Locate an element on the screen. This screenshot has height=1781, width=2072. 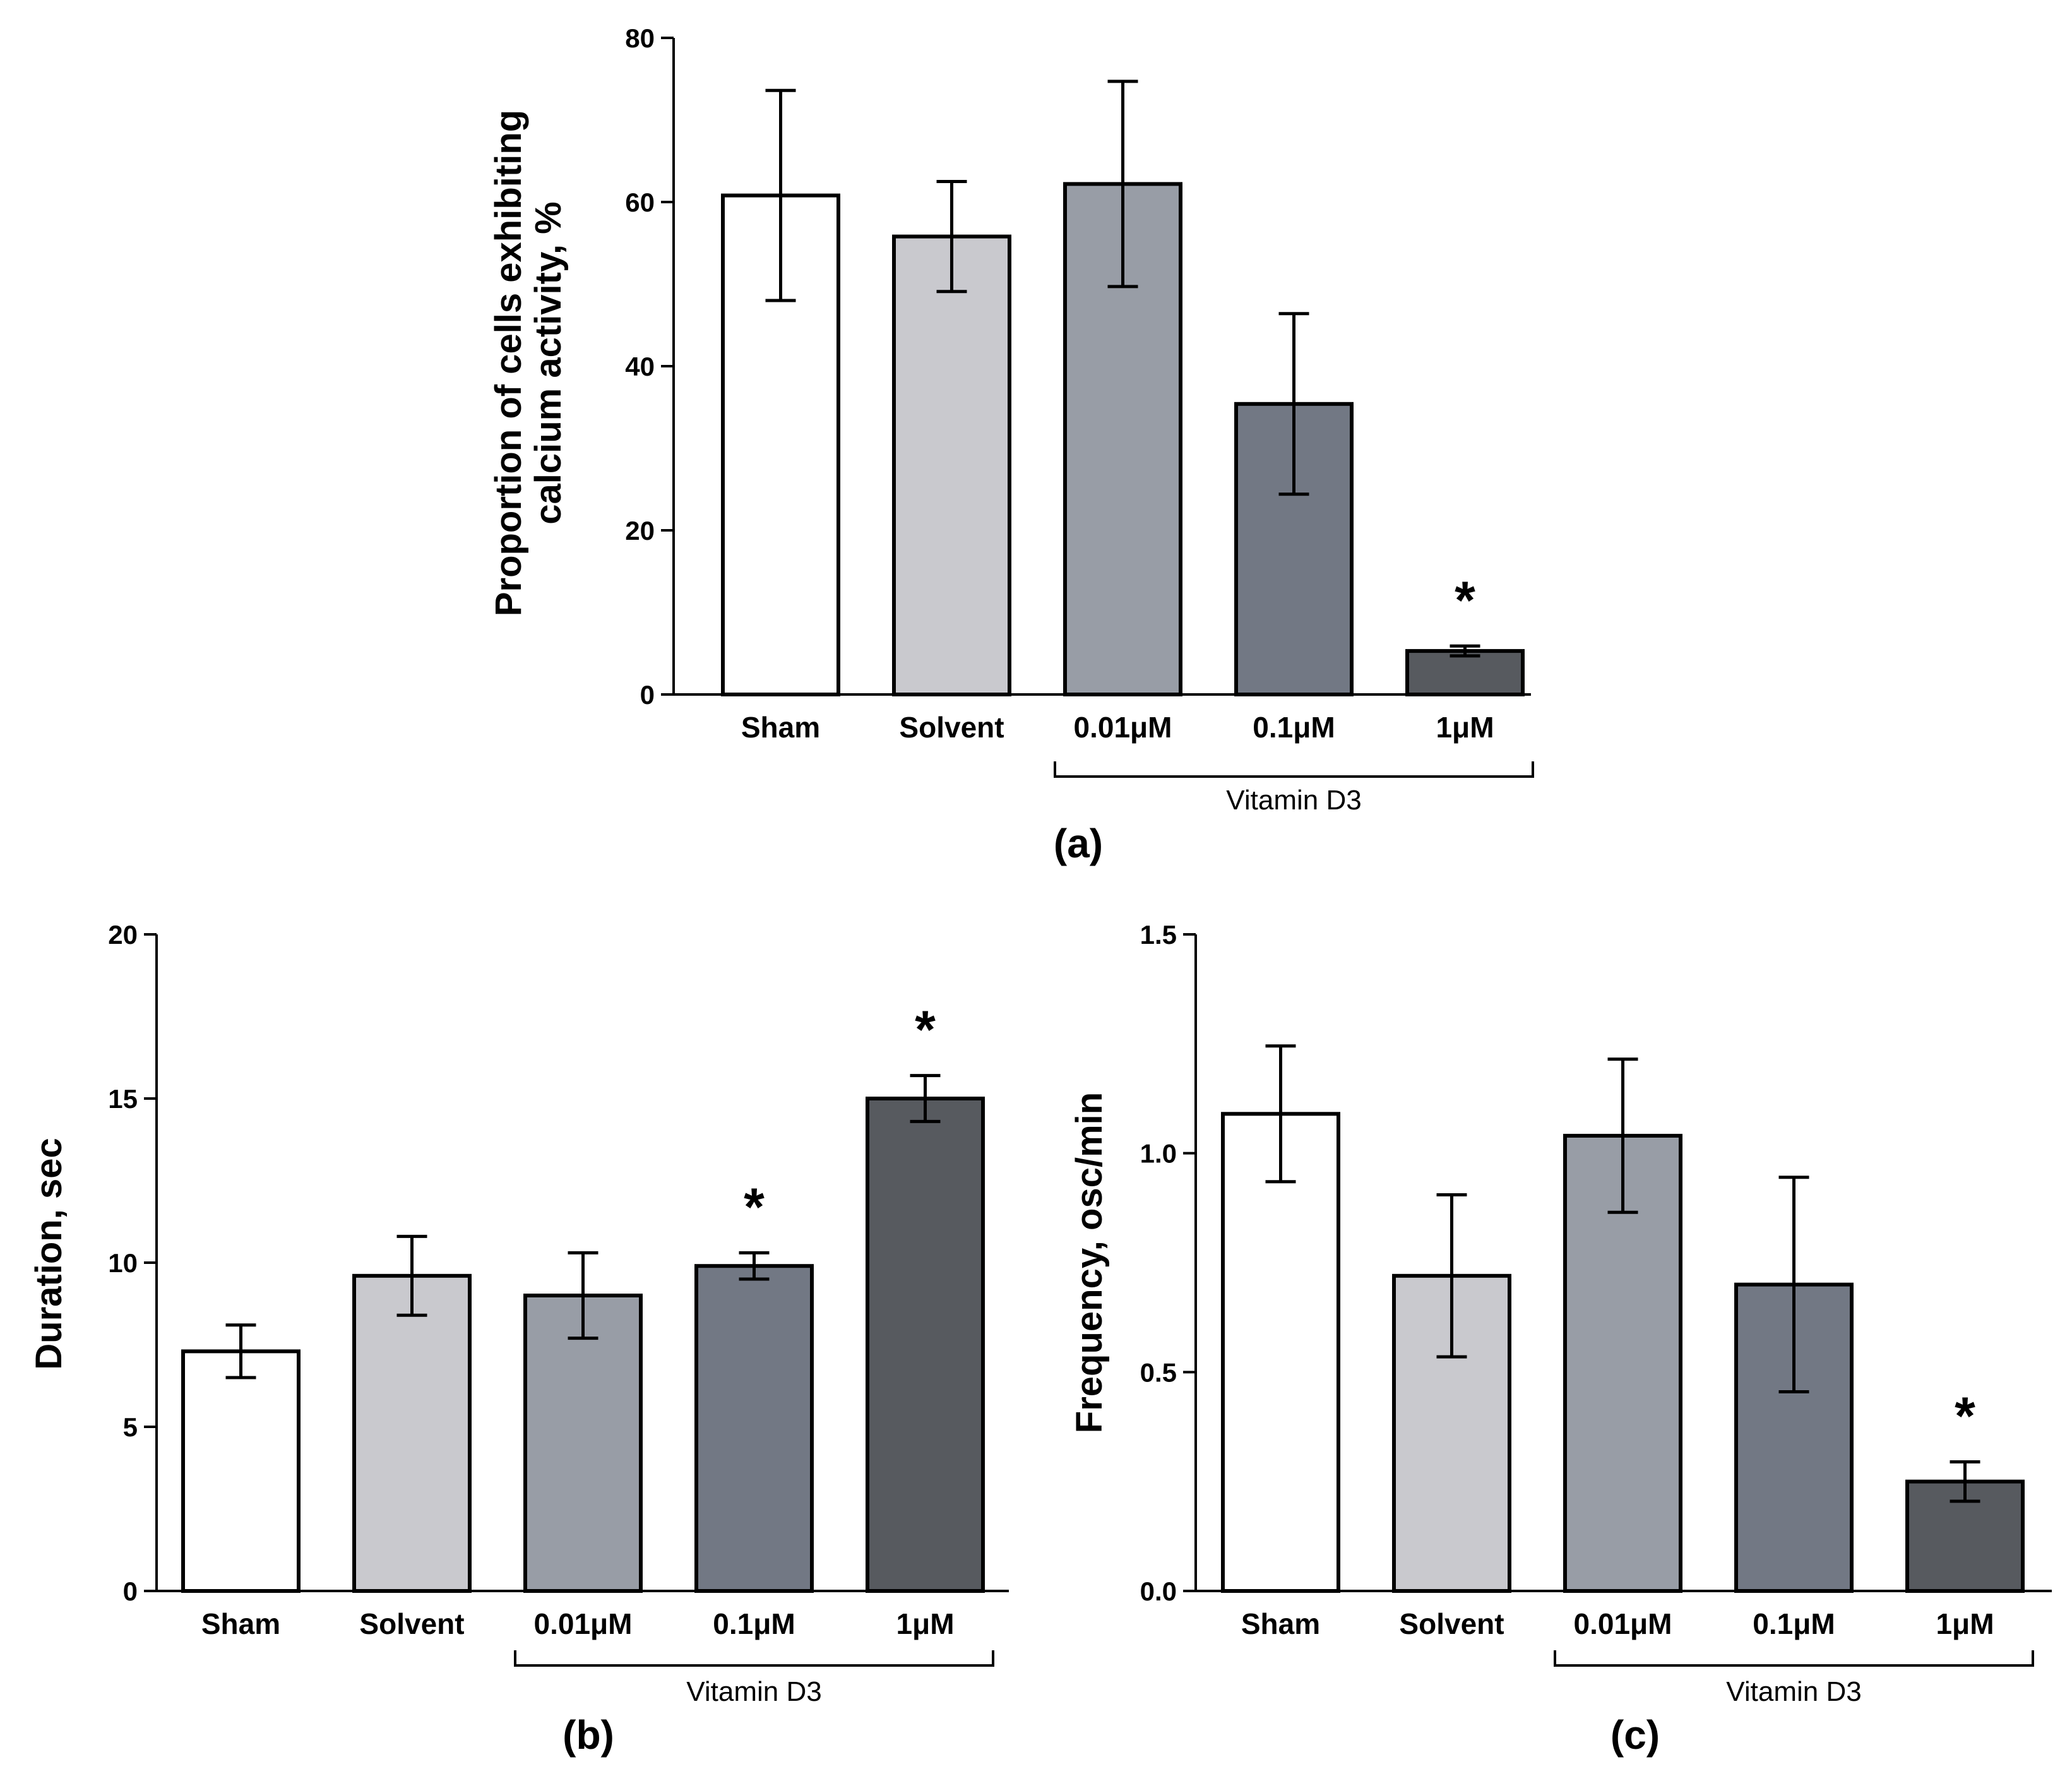
y-tick-label: 5 is located at coordinates (130, 1427).